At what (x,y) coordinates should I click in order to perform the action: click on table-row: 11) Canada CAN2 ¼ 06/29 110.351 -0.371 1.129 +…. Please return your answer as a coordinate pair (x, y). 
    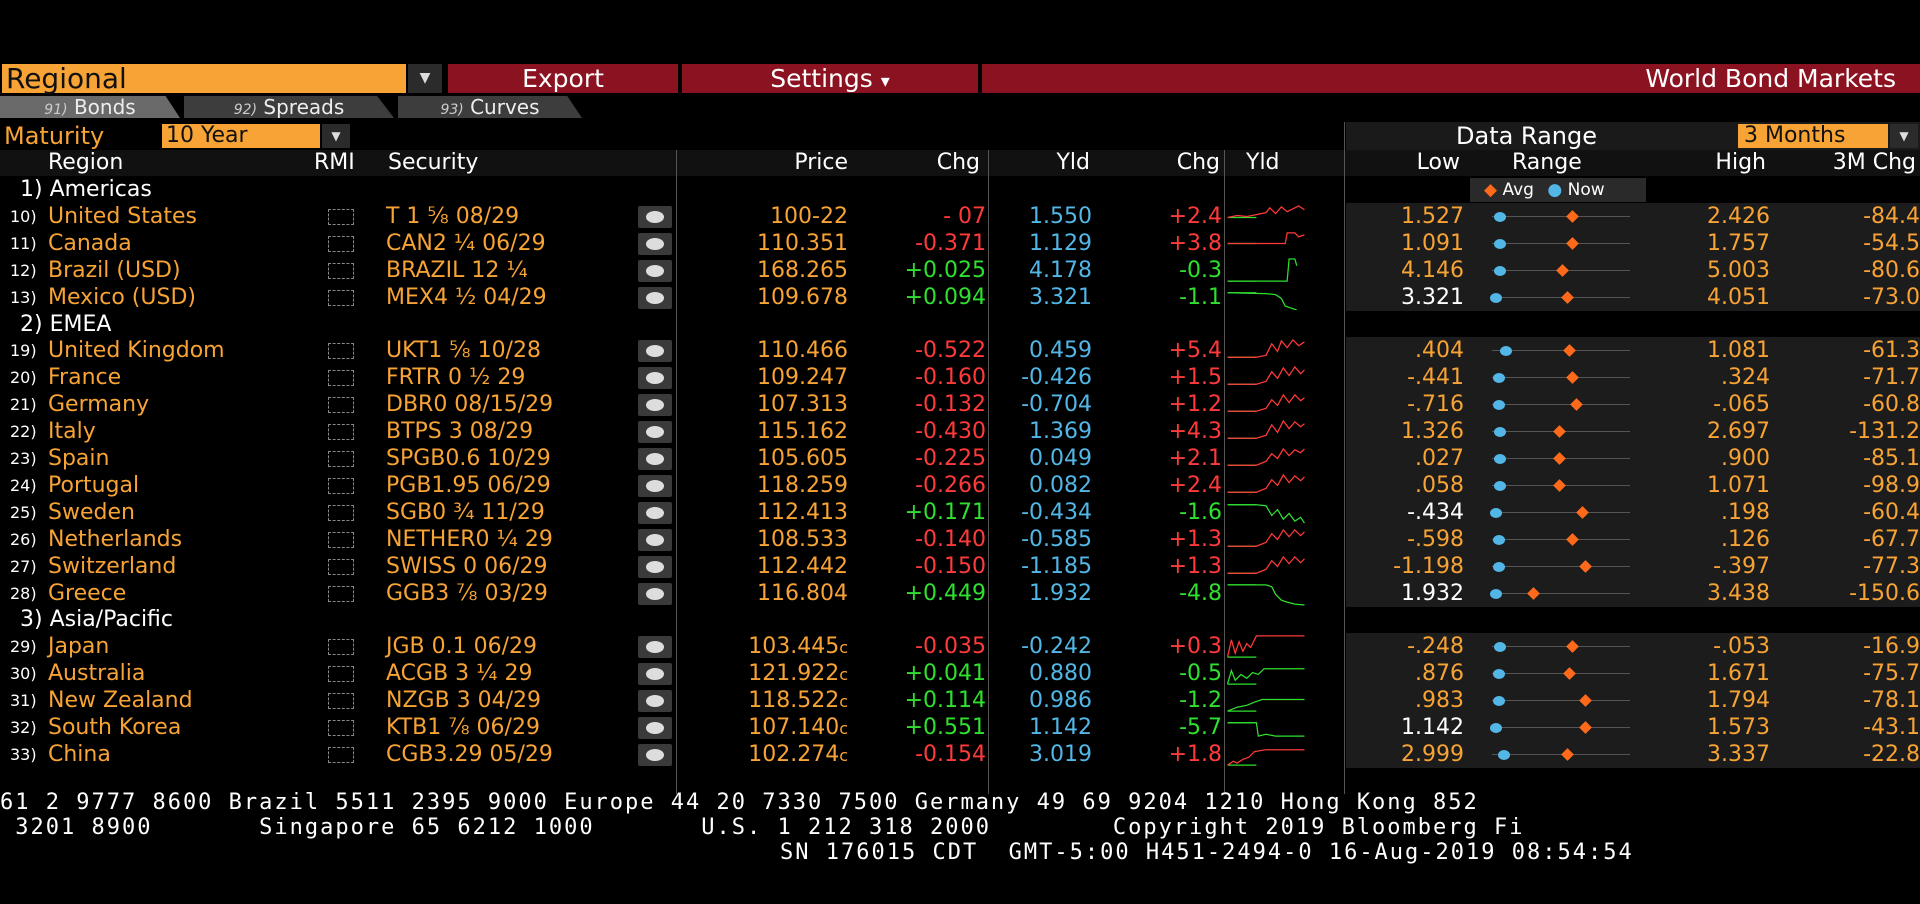
    Looking at the image, I should click on (960, 243).